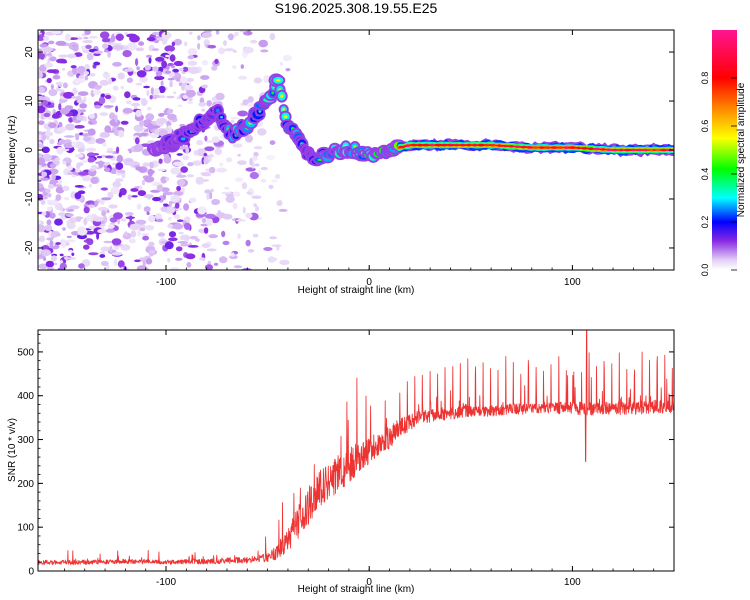  What do you see at coordinates (572, 282) in the screenshot?
I see `x-tick-label: 100` at bounding box center [572, 282].